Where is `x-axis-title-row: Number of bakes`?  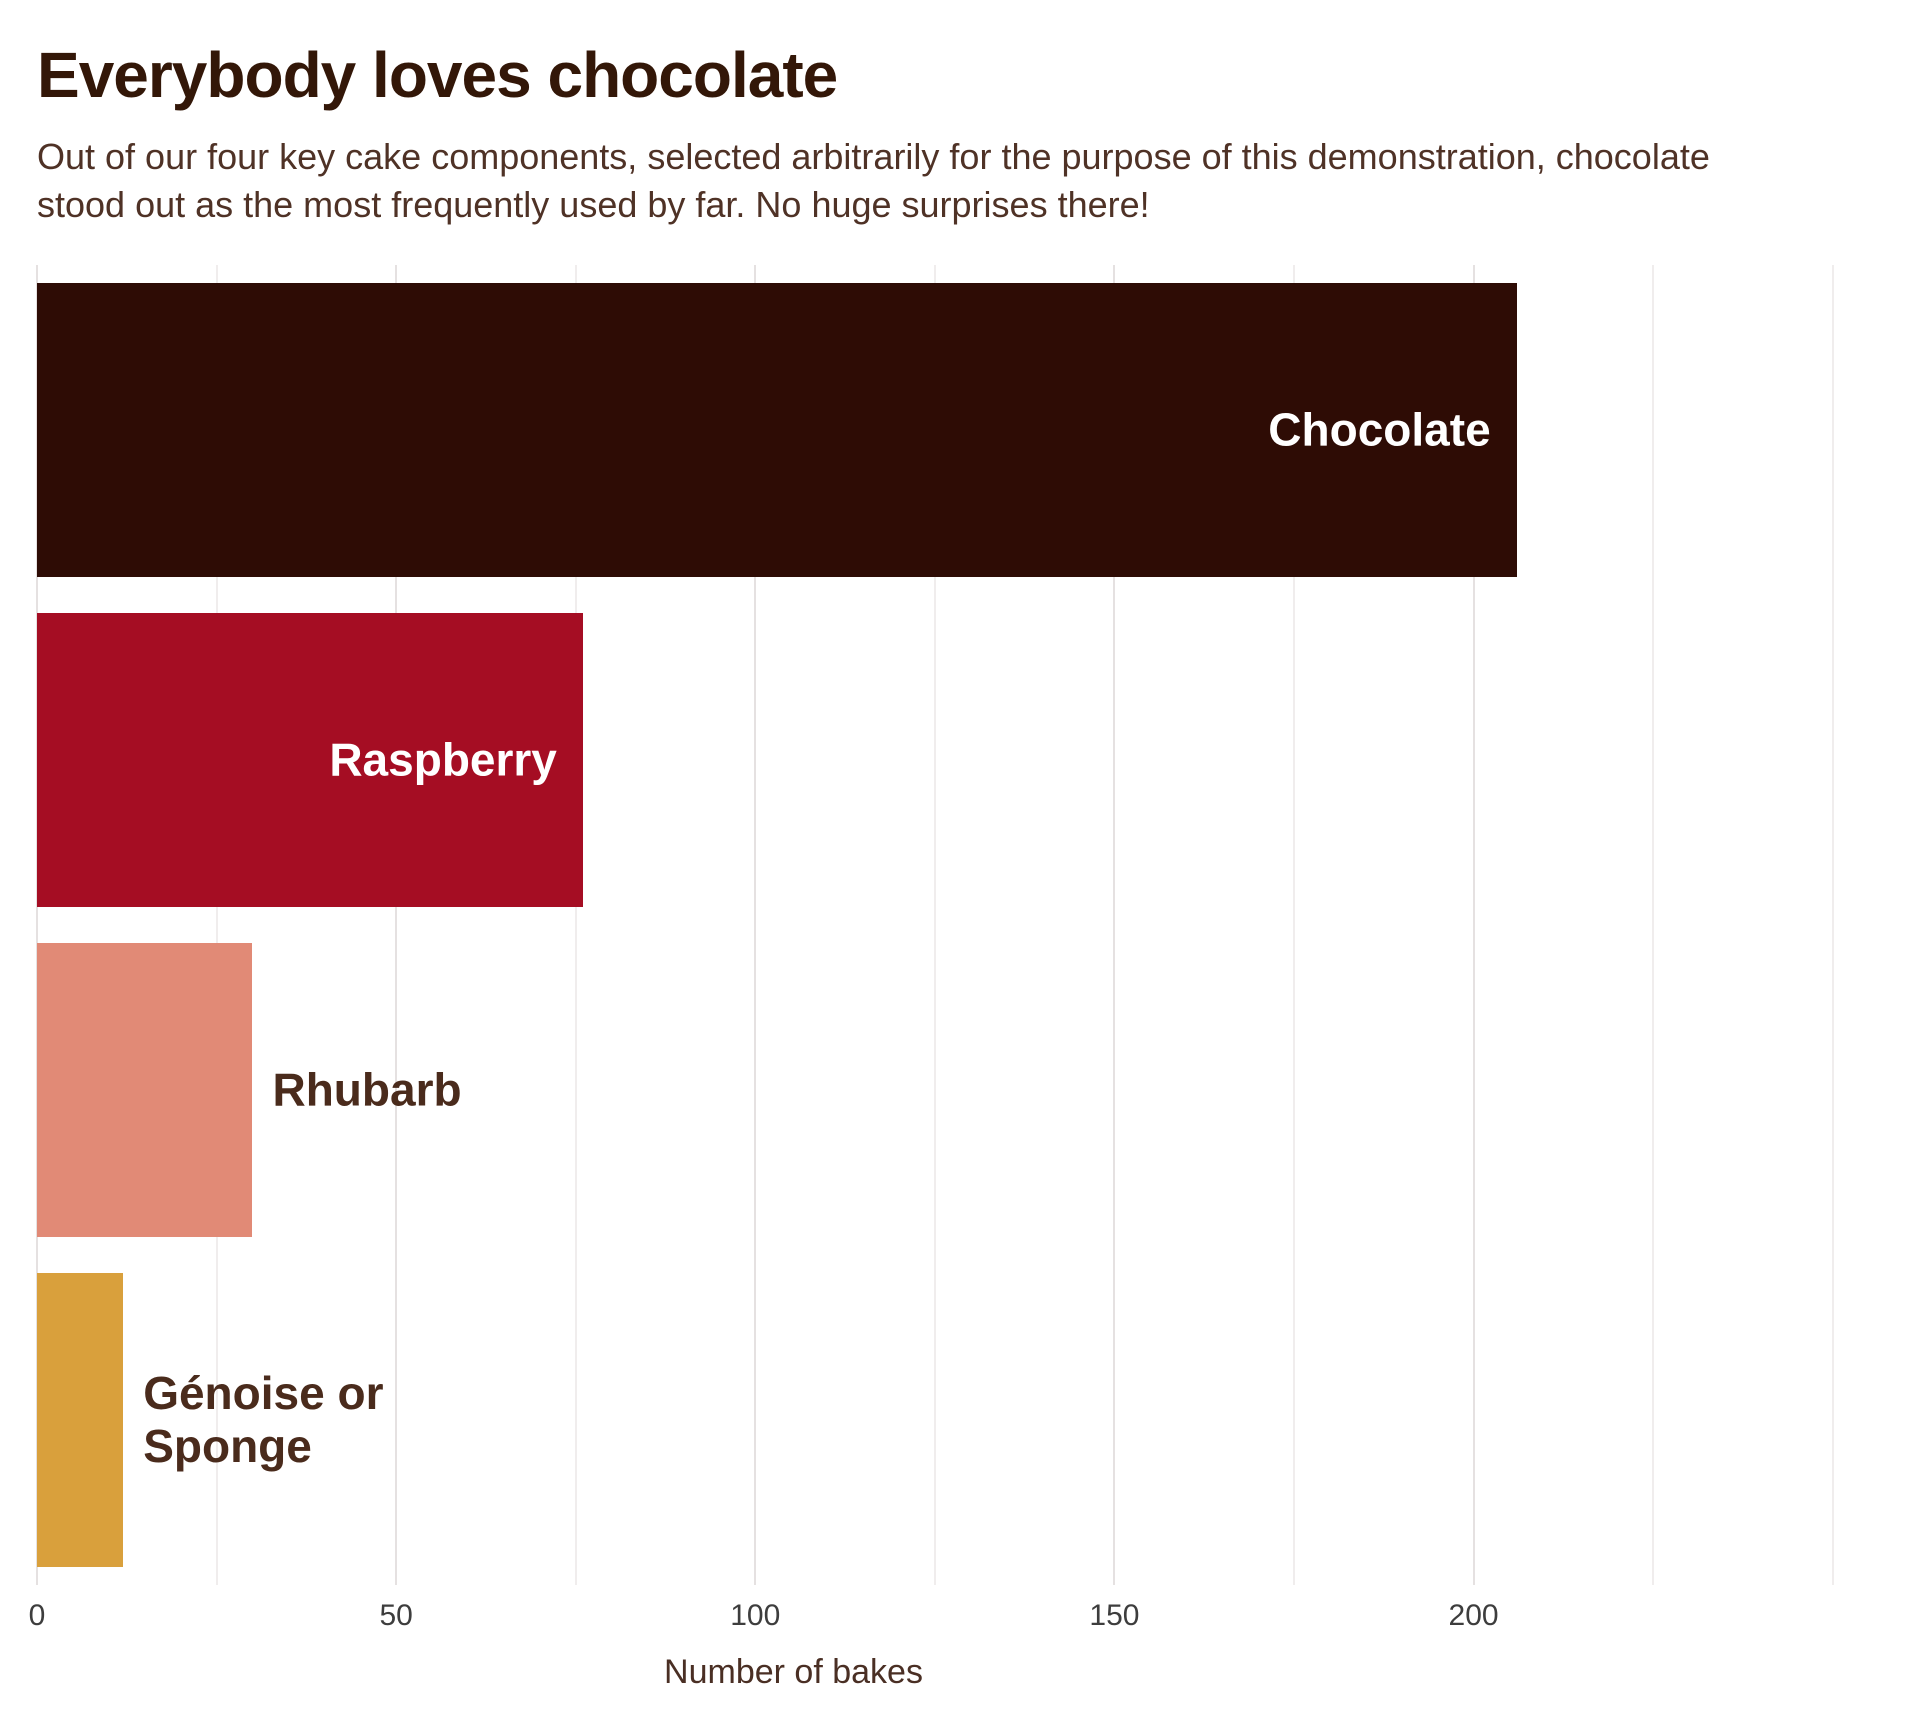 x-axis-title-row: Number of bakes is located at coordinates (793, 1672).